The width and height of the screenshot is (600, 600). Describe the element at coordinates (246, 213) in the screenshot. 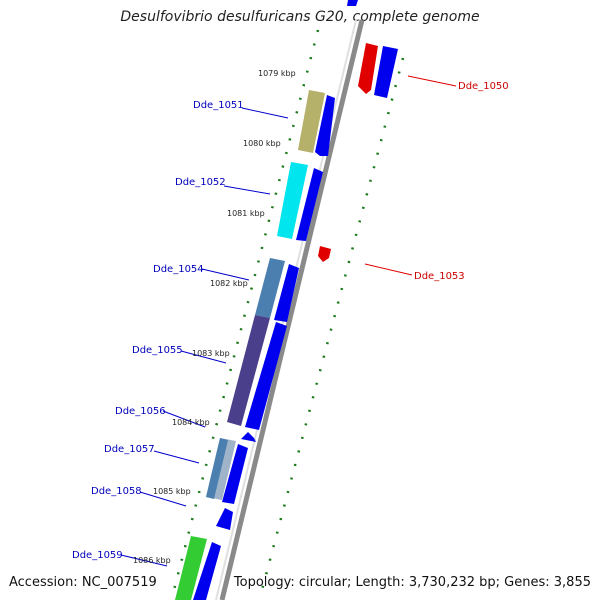

I see `kbp-label-1081: 1081 kbp` at that location.